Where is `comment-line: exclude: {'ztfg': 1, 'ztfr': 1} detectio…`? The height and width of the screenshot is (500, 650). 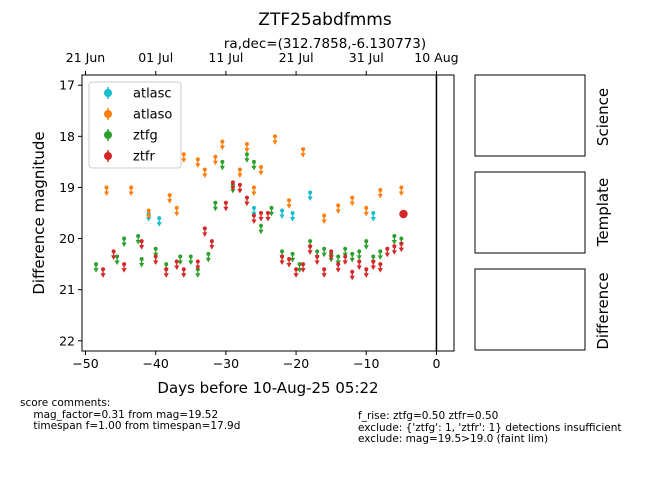 comment-line: exclude: {'ztfg': 1, 'ztfr': 1} detectio… is located at coordinates (490, 427).